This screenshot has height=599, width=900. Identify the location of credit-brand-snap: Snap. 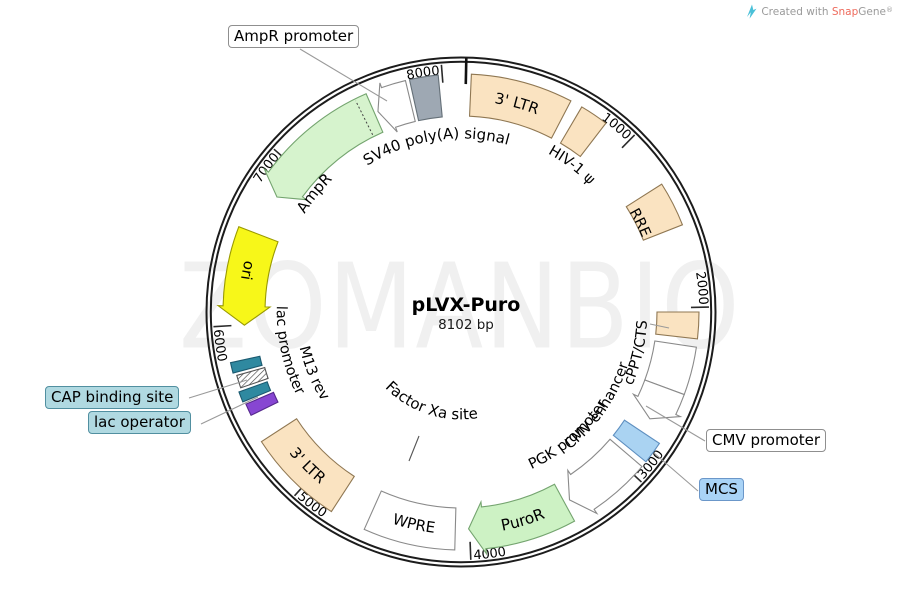
(845, 11).